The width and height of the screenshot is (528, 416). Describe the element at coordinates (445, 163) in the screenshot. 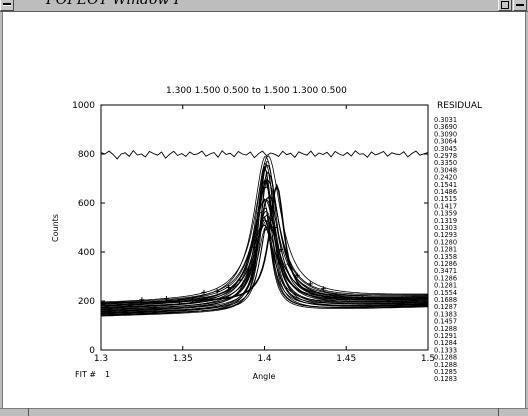

I see `residual-value: 0.3350` at that location.